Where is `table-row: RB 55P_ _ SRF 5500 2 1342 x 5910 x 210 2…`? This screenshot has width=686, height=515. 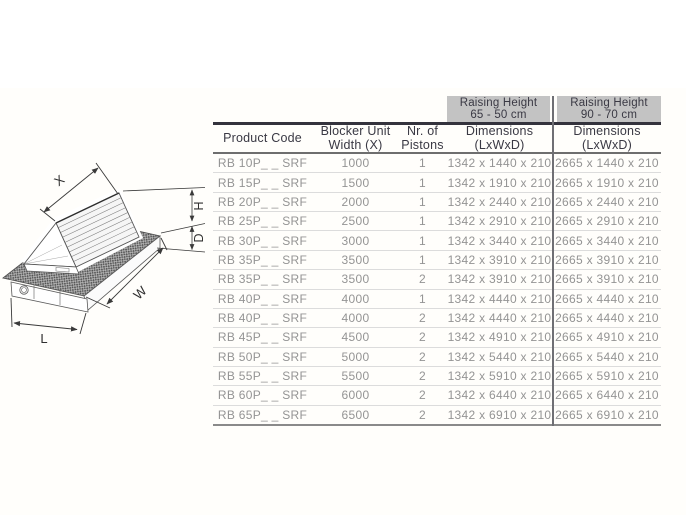 table-row: RB 55P_ _ SRF 5500 2 1342 x 5910 x 210 2… is located at coordinates (437, 377).